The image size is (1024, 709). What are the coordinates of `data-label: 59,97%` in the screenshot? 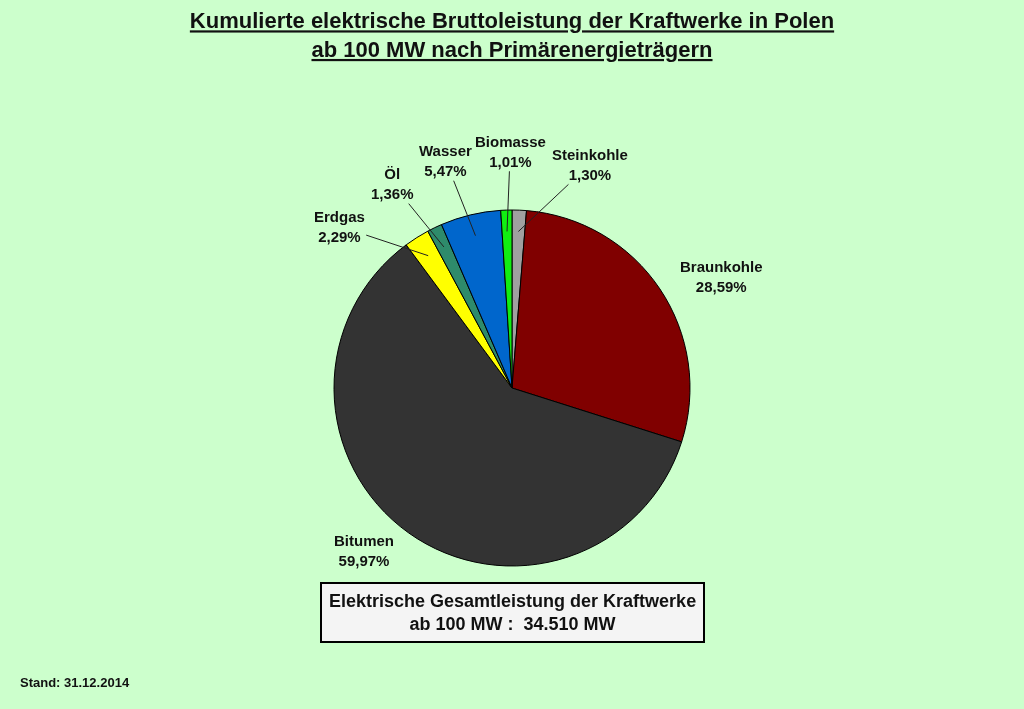 It's located at (364, 560).